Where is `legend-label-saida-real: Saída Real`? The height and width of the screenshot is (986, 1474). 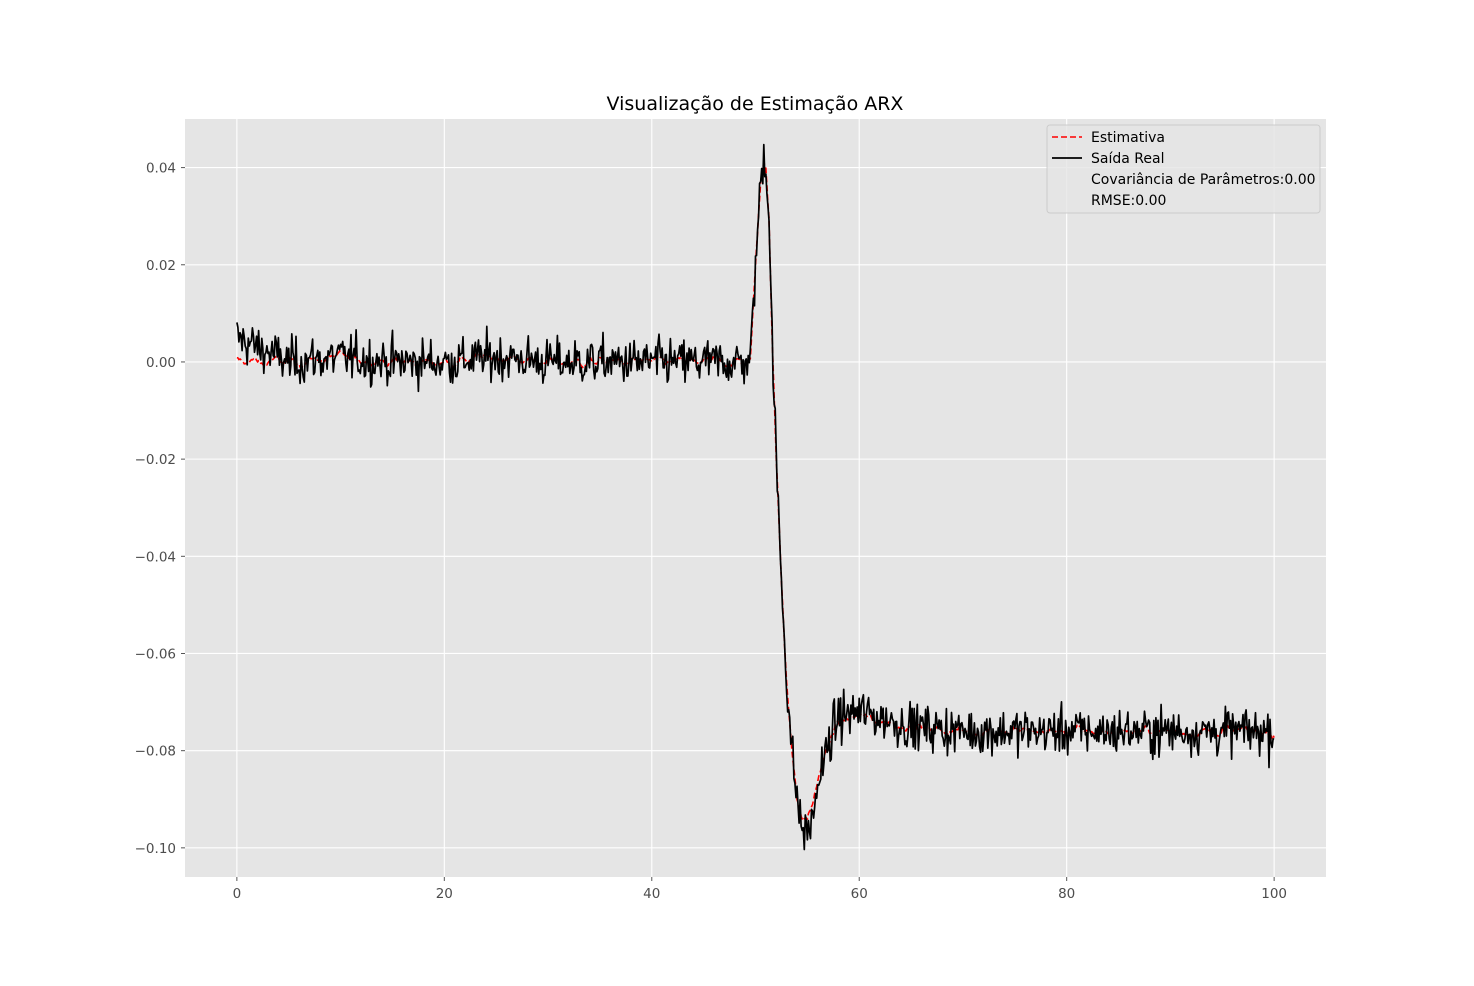
legend-label-saida-real: Saída Real is located at coordinates (1127, 159).